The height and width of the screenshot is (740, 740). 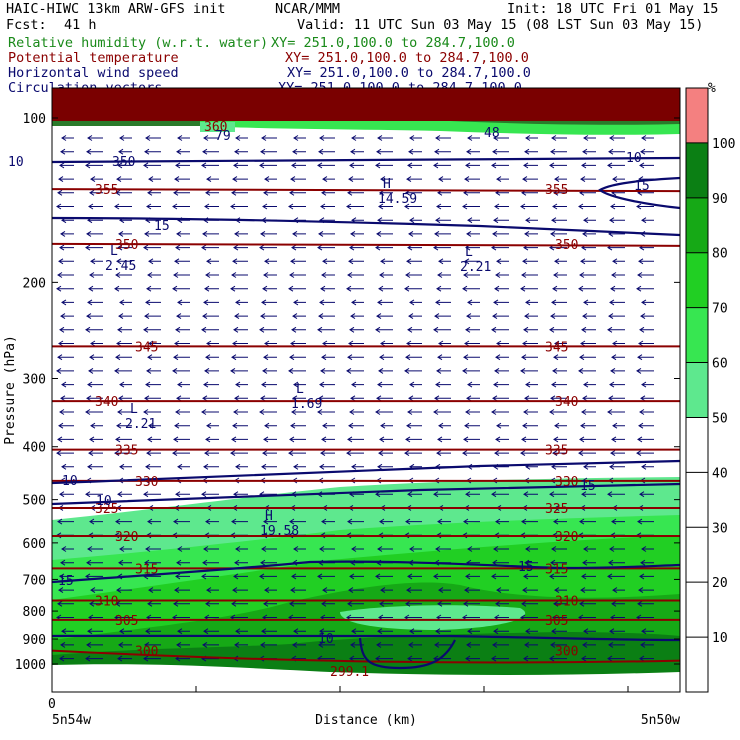 I want to click on isentrope-label: 335, so click(x=556, y=451).